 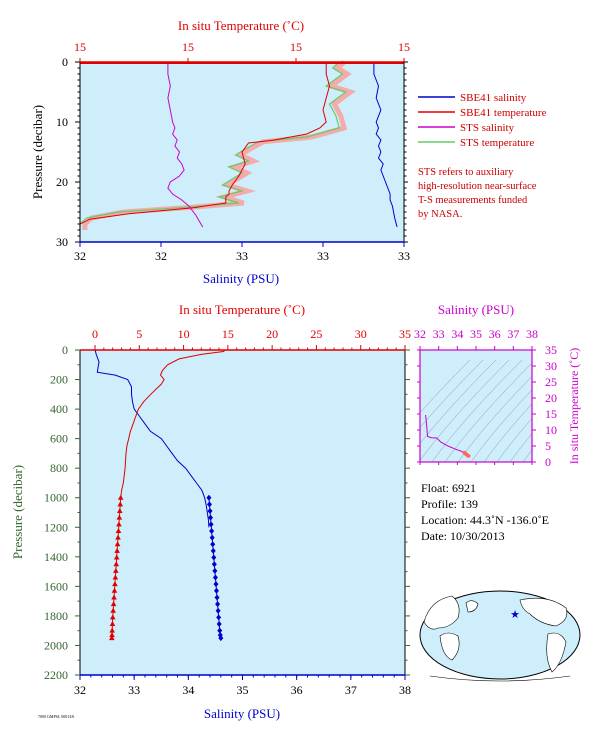 I want to click on map-land-japan, so click(x=472, y=606).